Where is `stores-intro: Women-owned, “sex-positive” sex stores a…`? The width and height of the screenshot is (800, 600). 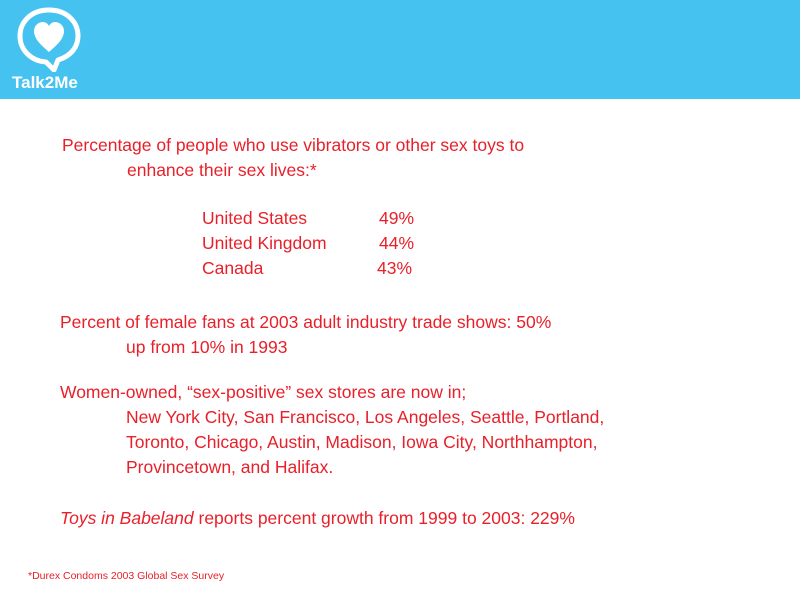
stores-intro: Women-owned, “sex-positive” sex stores a… is located at coordinates (263, 392).